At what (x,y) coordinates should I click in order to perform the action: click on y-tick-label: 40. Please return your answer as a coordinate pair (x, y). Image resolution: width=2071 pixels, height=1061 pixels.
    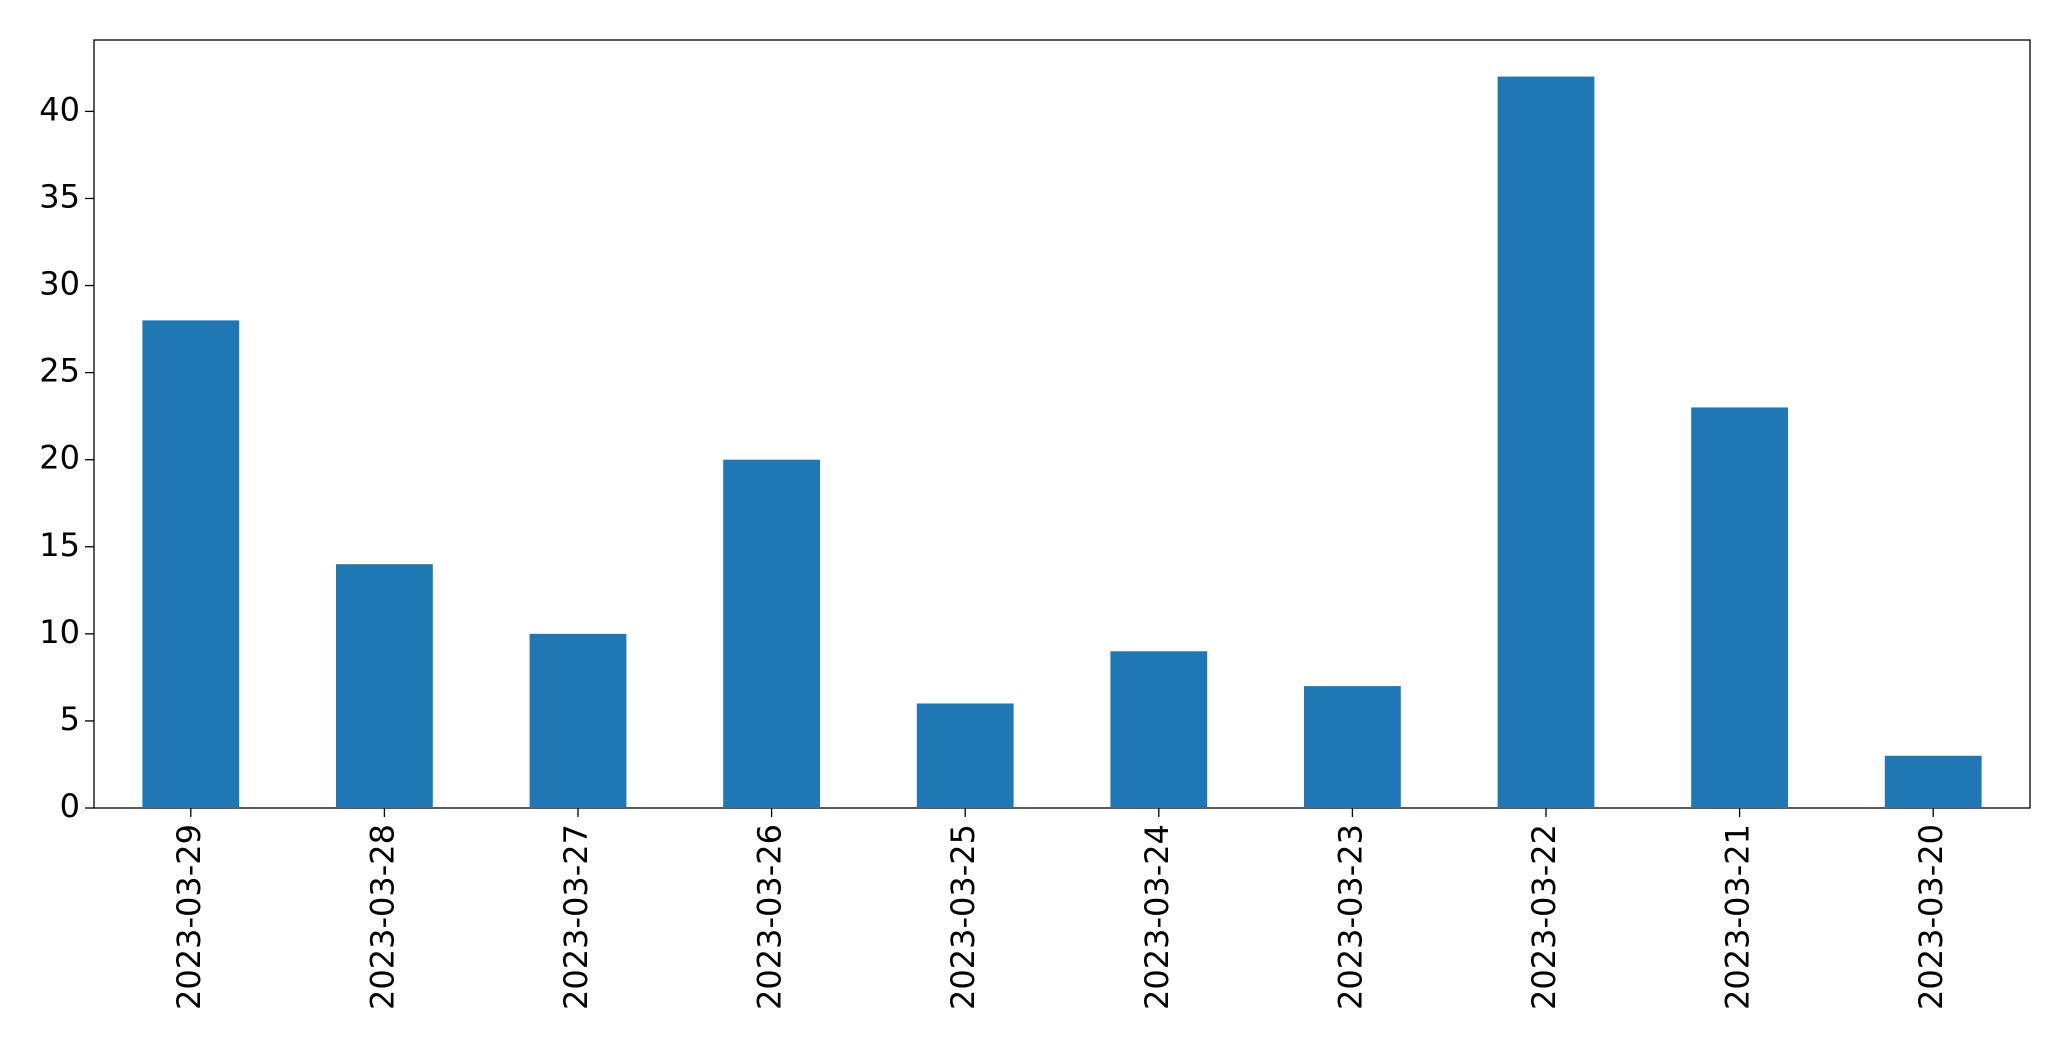
    Looking at the image, I should click on (59, 109).